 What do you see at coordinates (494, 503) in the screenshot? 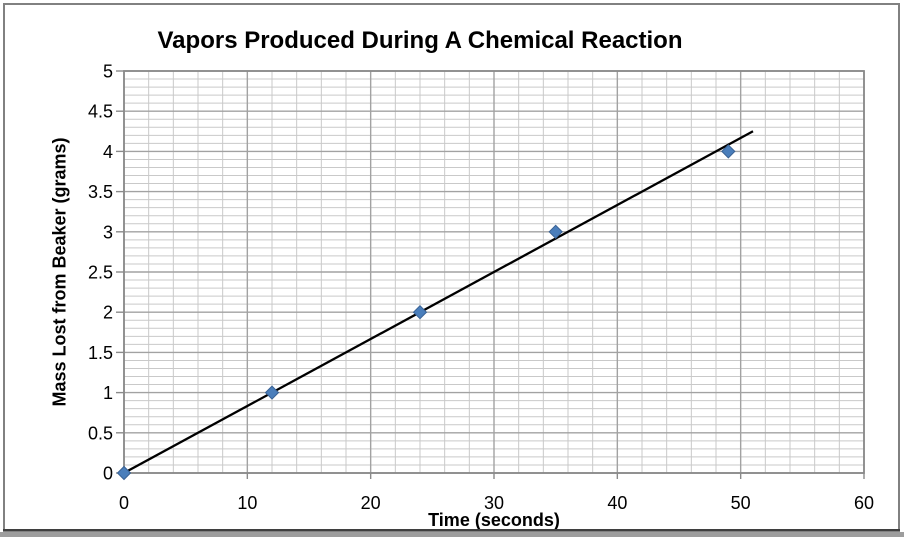
I see `x-tick-label: 30` at bounding box center [494, 503].